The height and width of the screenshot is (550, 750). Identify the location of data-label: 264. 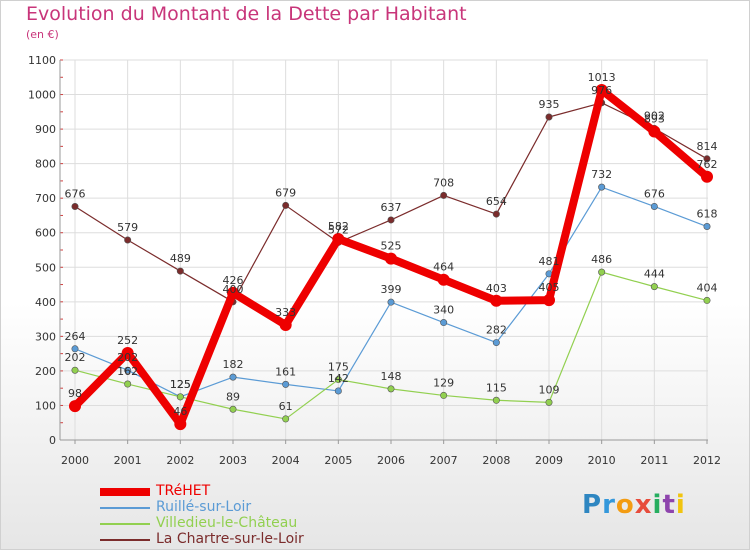
(75, 336).